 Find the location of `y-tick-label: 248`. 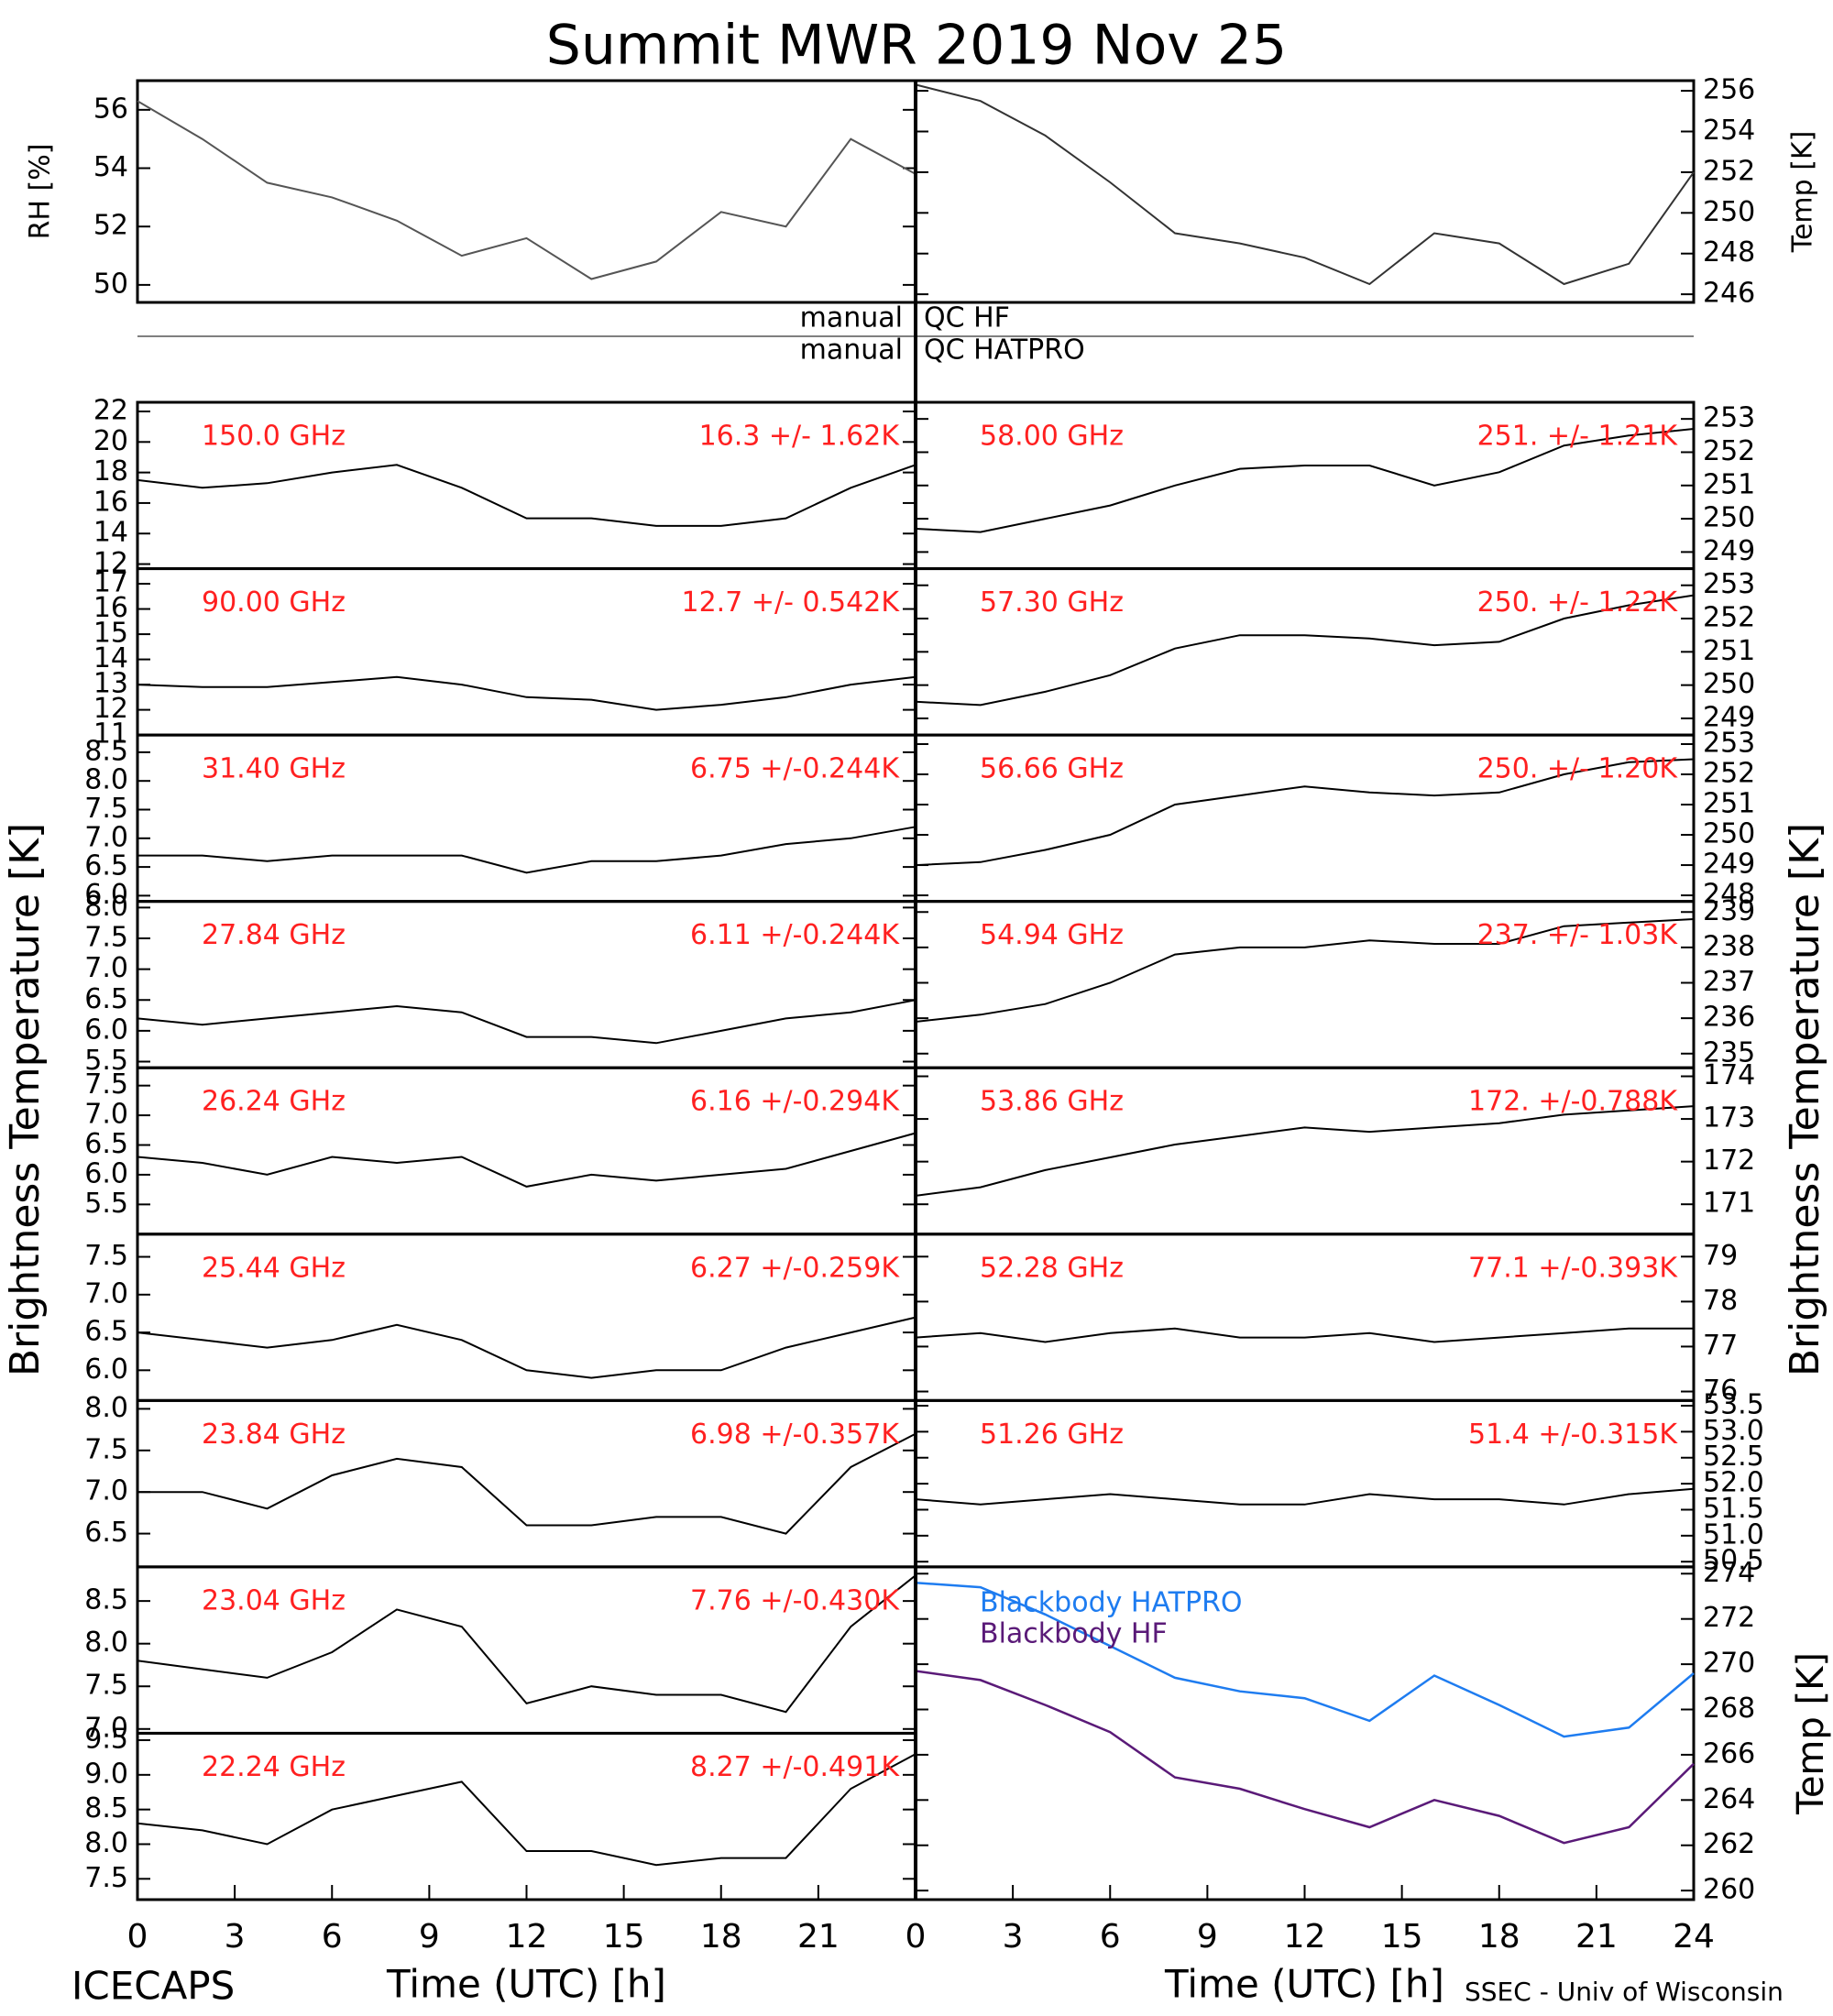

y-tick-label: 248 is located at coordinates (1729, 895).